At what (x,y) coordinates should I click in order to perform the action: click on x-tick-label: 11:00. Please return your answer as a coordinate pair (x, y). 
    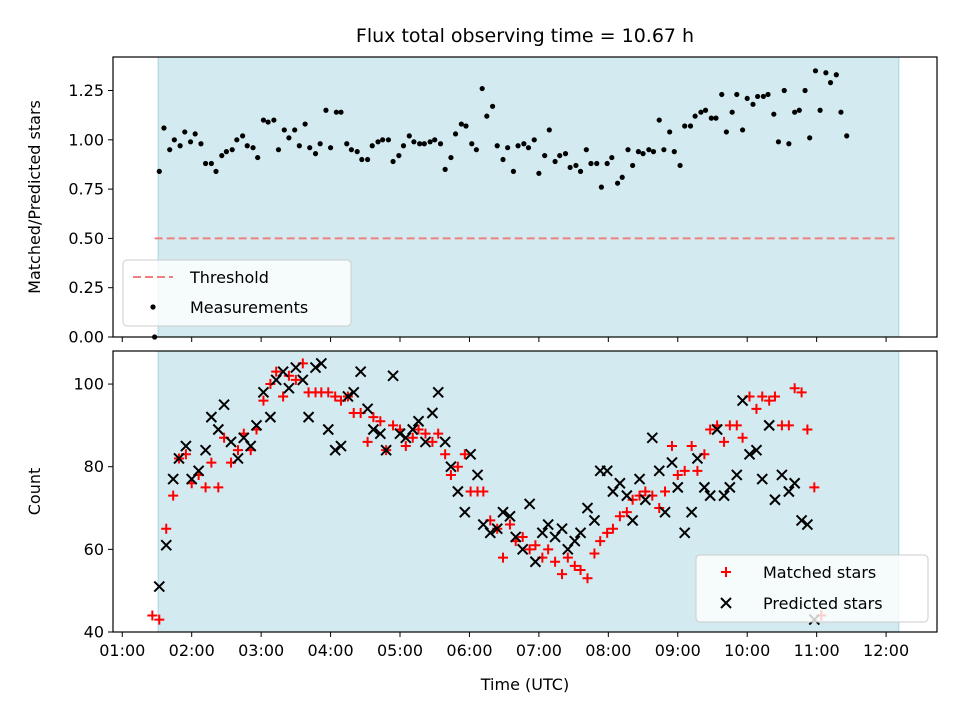
    Looking at the image, I should click on (817, 650).